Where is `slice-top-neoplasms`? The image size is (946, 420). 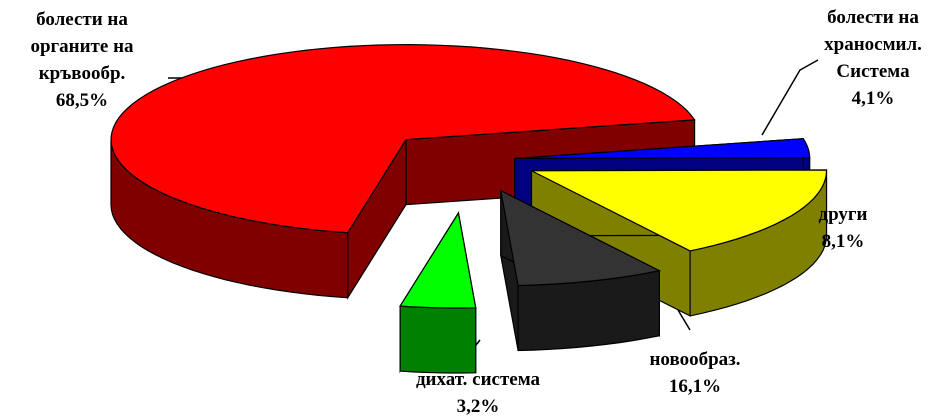 slice-top-neoplasms is located at coordinates (679, 210).